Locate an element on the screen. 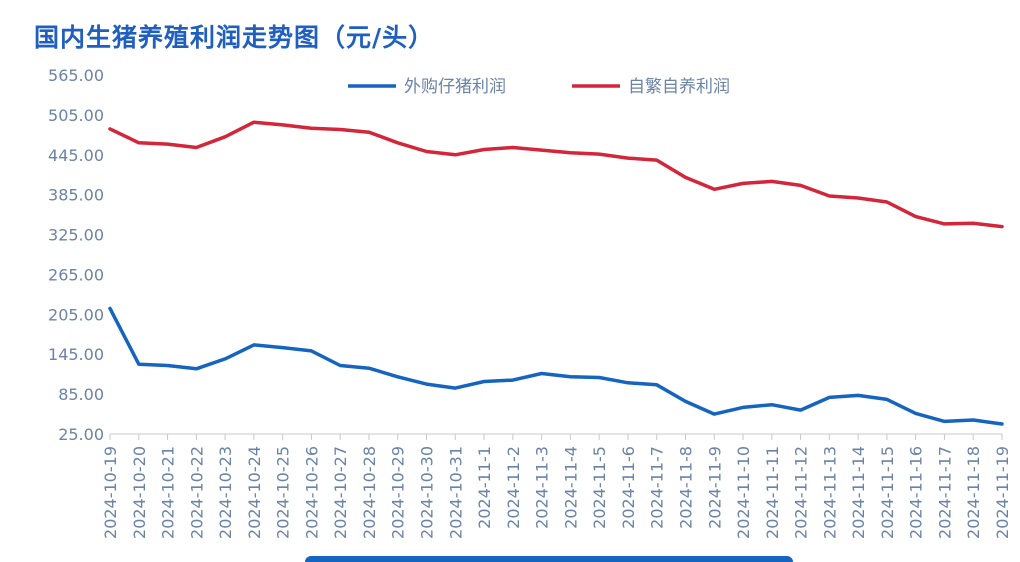 Image resolution: width=1020 pixels, height=562 pixels. chart-title: 国内生猪养殖利润走势图（元/头） is located at coordinates (234, 37).